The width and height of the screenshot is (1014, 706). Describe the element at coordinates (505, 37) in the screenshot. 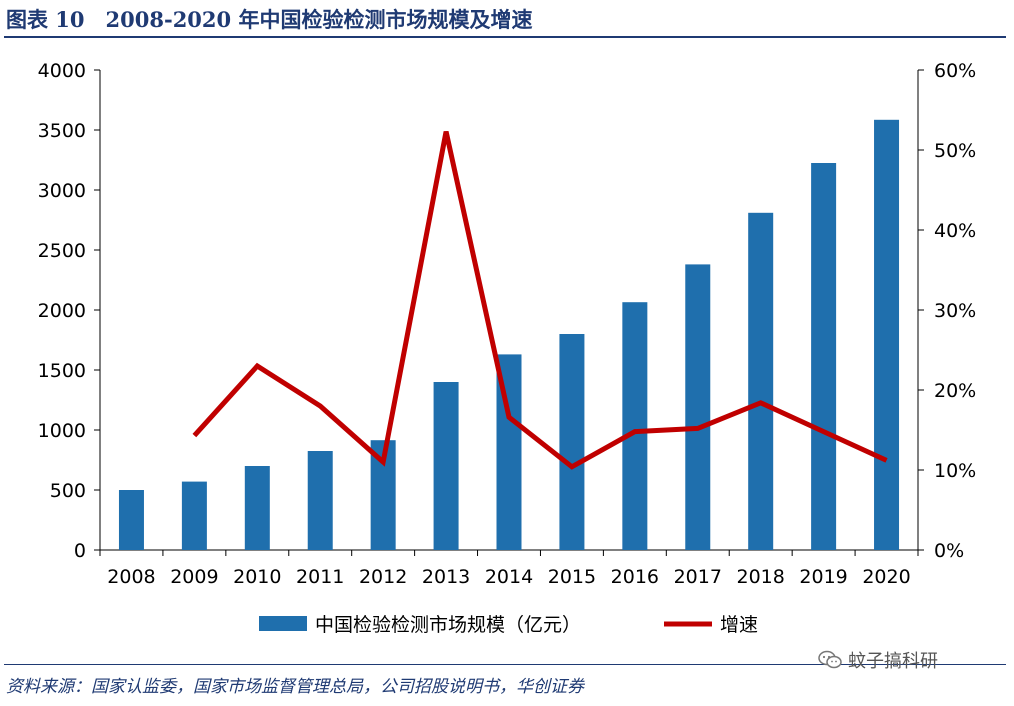

I see `title-rule` at that location.